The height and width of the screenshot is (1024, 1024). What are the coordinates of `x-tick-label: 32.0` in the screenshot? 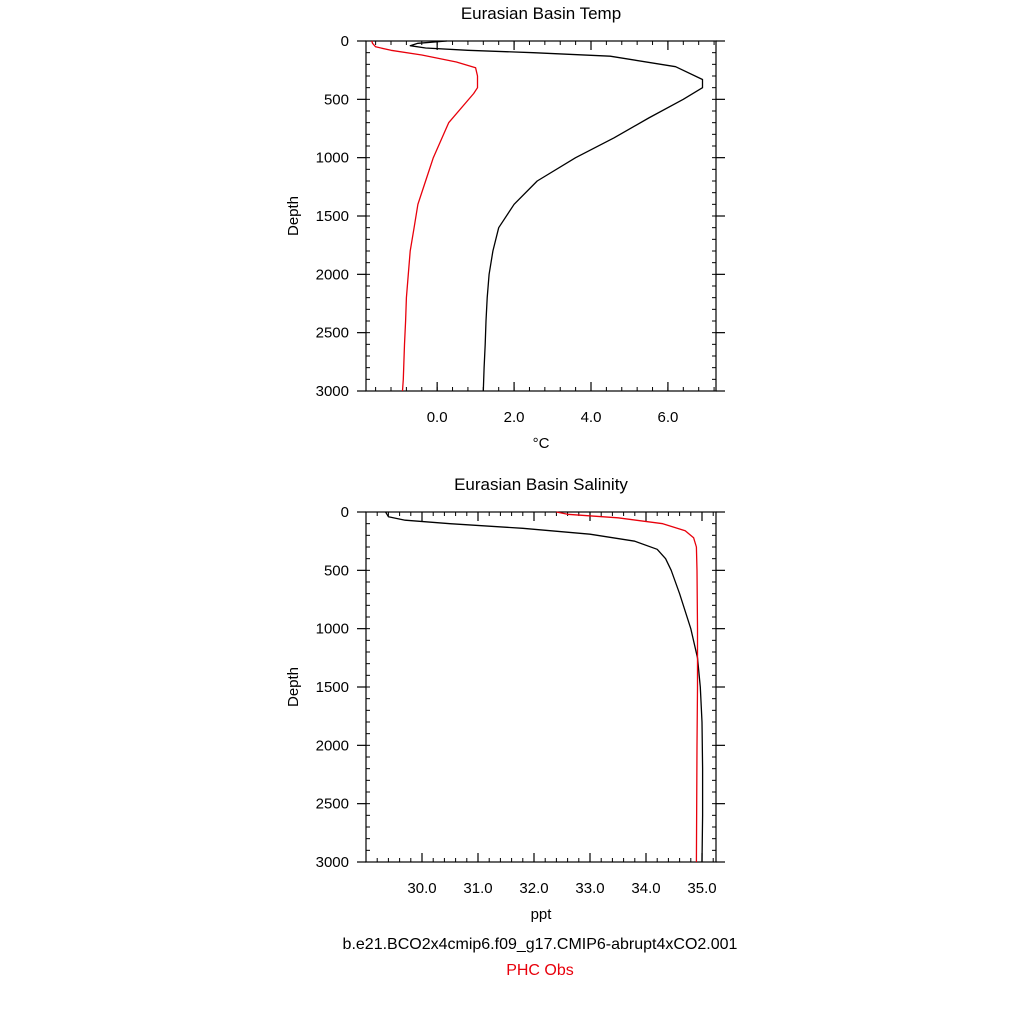 It's located at (533, 888).